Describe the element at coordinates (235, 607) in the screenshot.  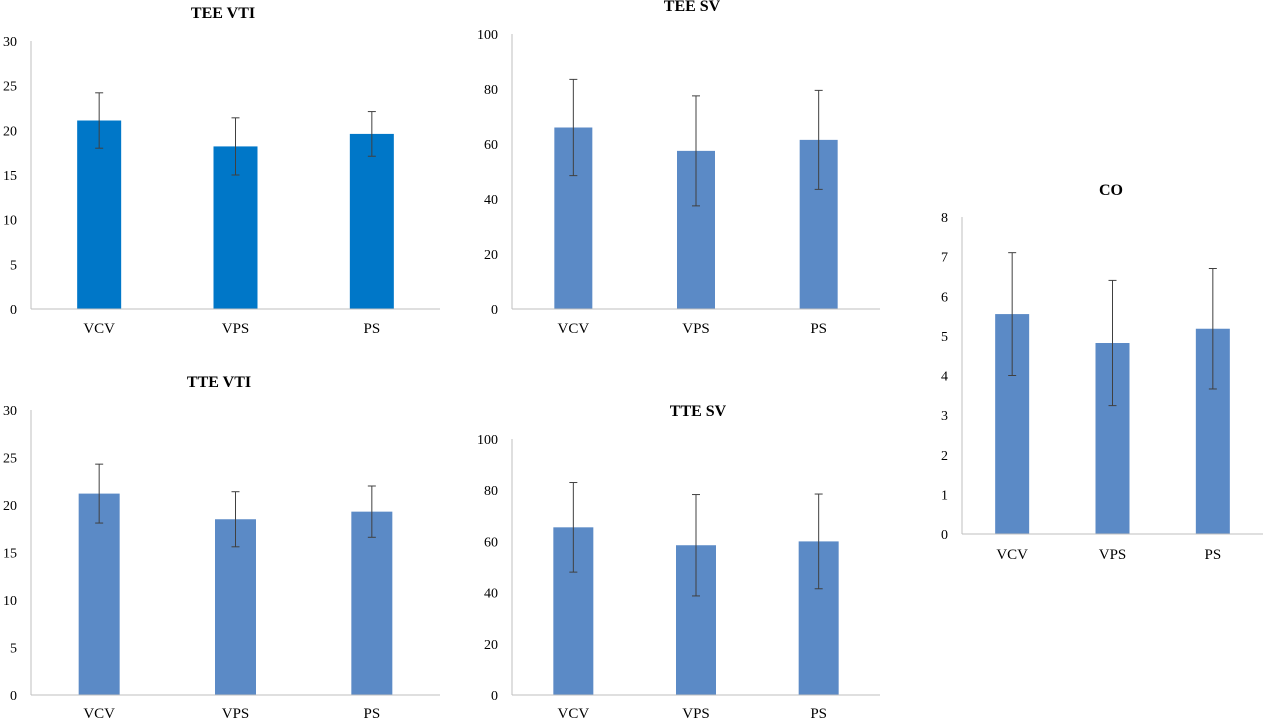
I see `bar-vps` at that location.